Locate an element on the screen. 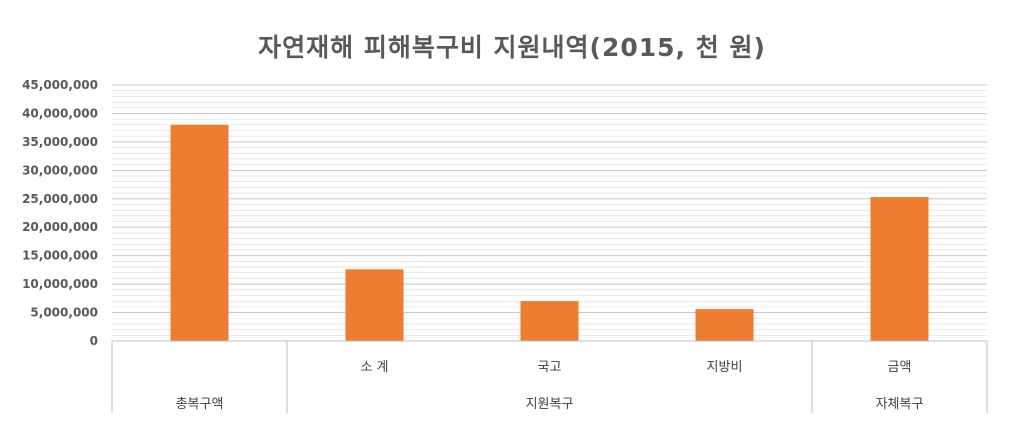 This screenshot has height=442, width=1024. x-group-label: 지원복구 is located at coordinates (550, 404).